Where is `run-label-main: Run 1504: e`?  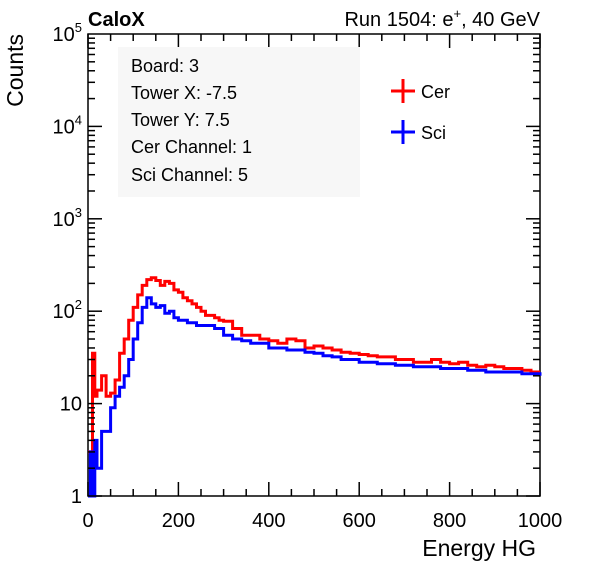
run-label-main: Run 1504: e is located at coordinates (398, 20).